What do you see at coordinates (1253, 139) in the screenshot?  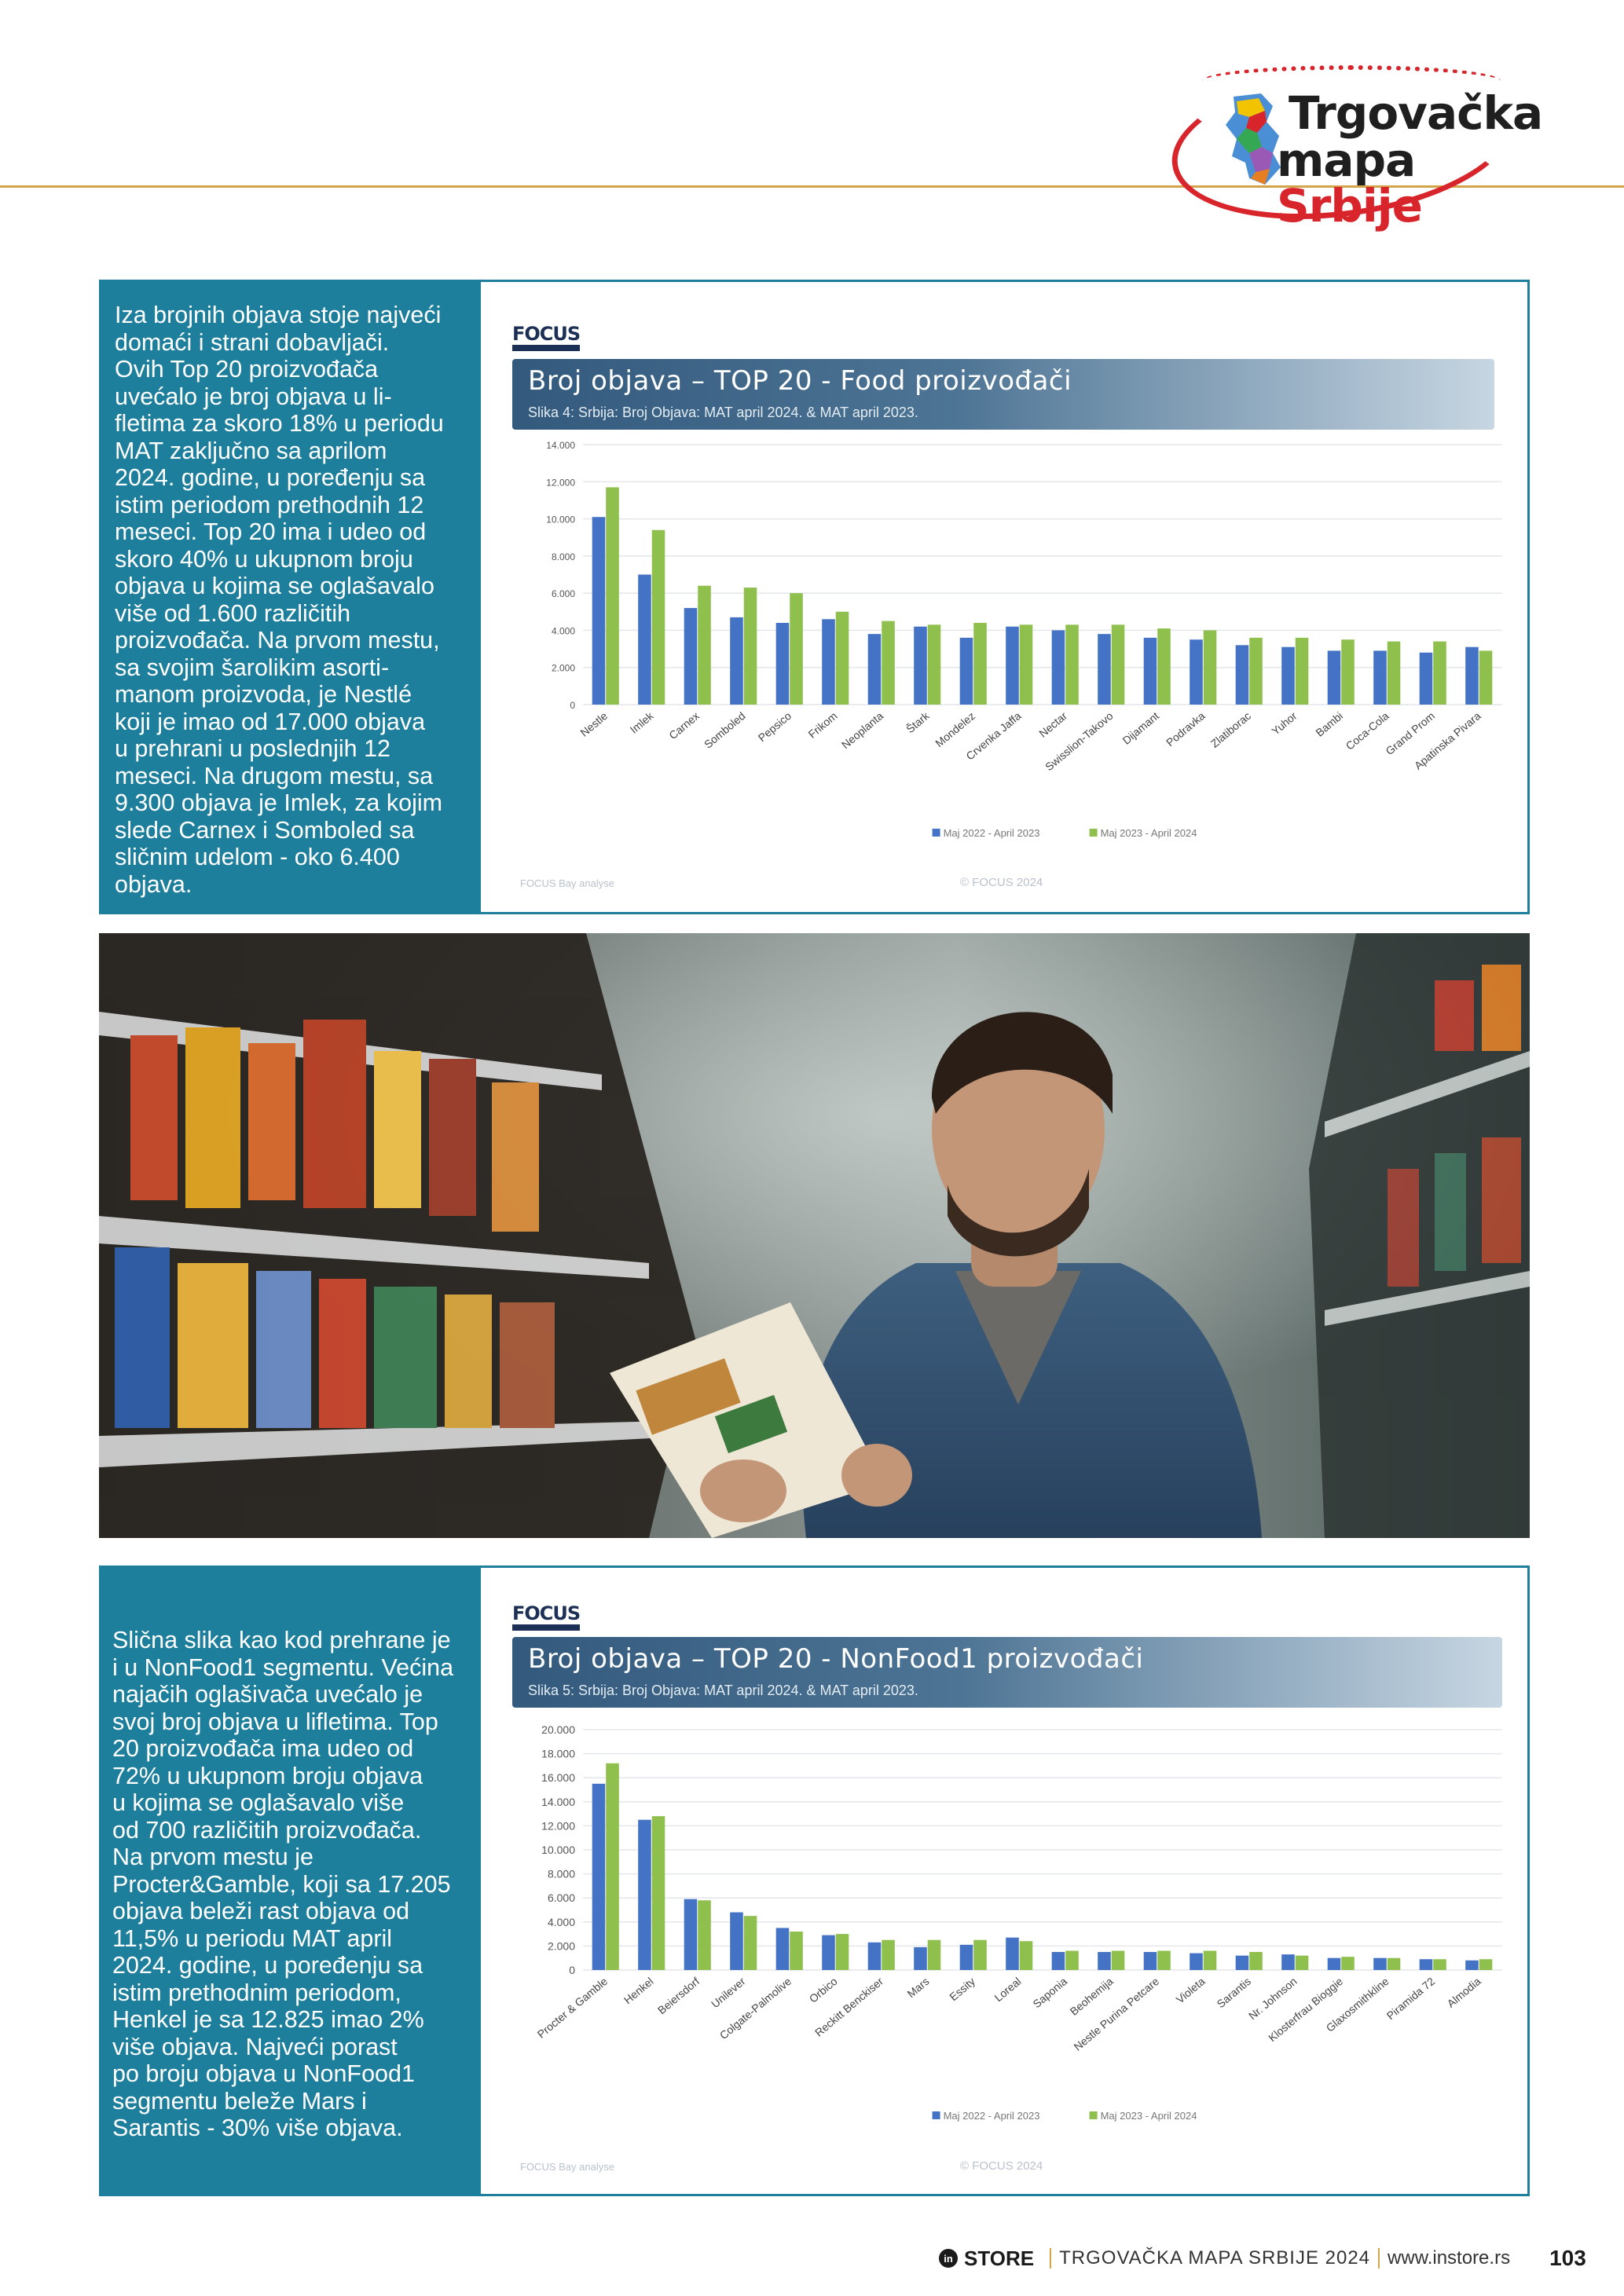 I see `serbia-map-icon` at bounding box center [1253, 139].